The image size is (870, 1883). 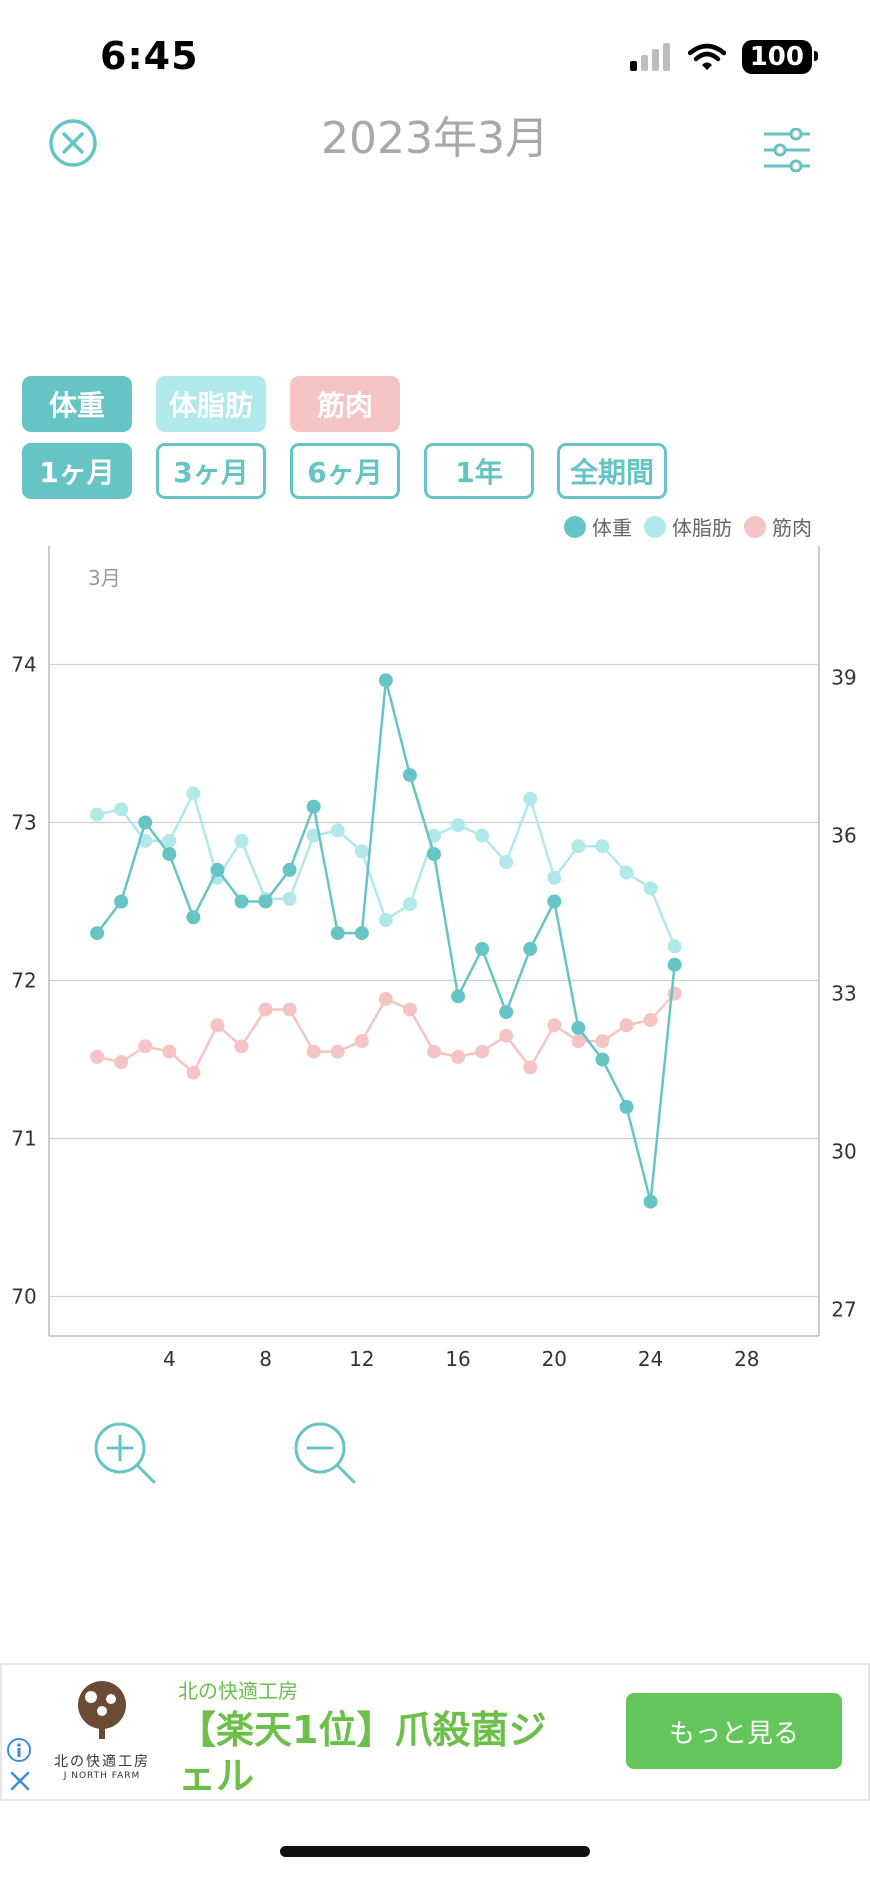 What do you see at coordinates (734, 1731) in the screenshot?
I see `ad-cta-button: もっと見る` at bounding box center [734, 1731].